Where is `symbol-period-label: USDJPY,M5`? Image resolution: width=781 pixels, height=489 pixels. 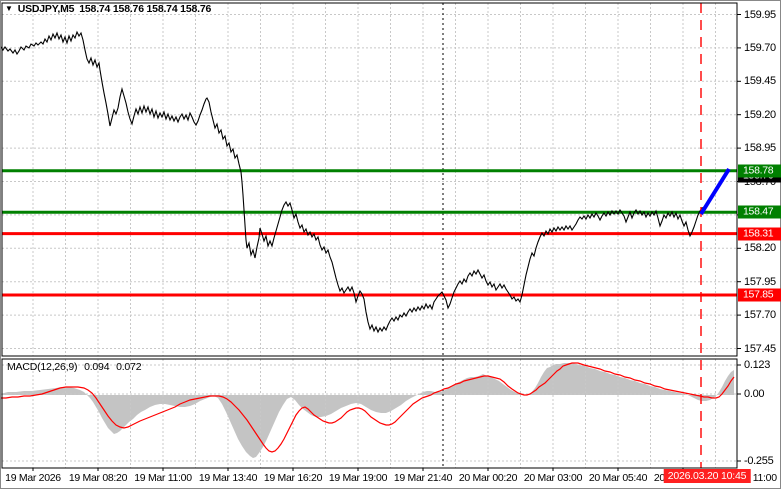
symbol-period-label: USDJPY,M5 is located at coordinates (46, 9).